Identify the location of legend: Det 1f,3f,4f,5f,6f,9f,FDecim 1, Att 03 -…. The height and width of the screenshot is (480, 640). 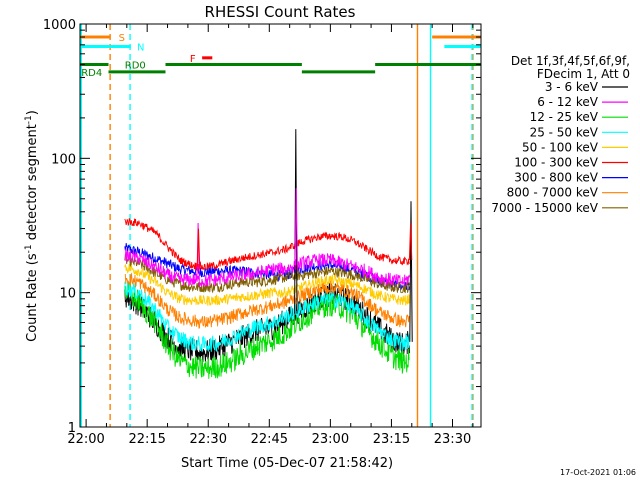
(560, 134).